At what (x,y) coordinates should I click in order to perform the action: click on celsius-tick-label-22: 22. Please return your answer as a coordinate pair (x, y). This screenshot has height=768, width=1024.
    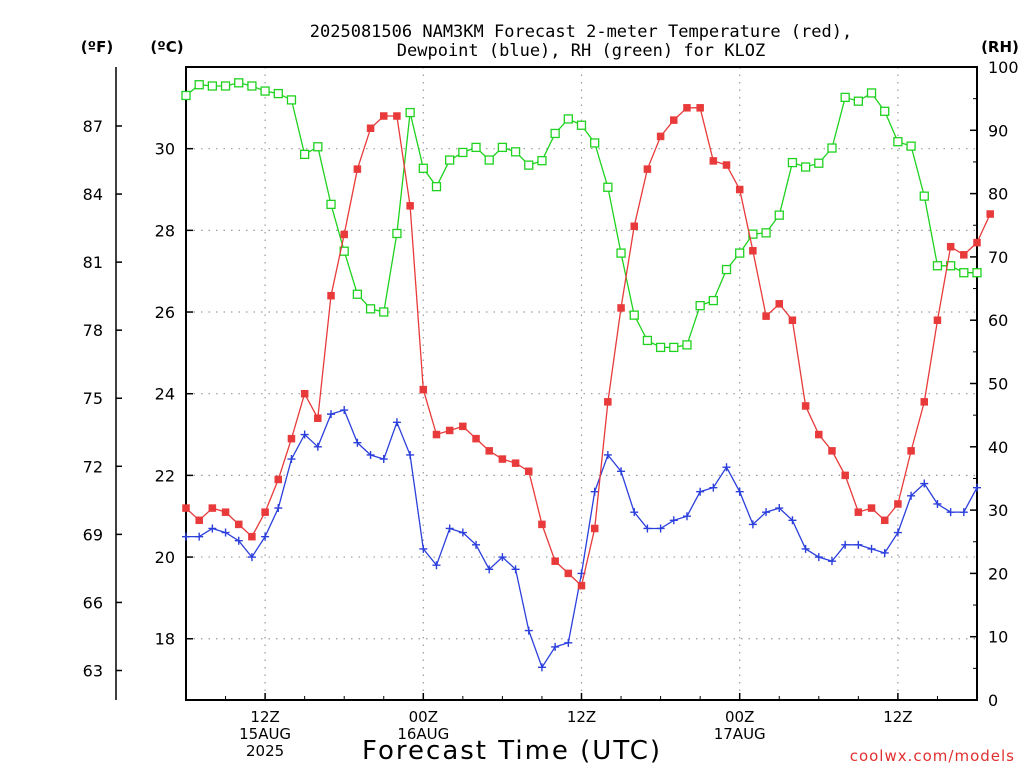
    Looking at the image, I should click on (165, 475).